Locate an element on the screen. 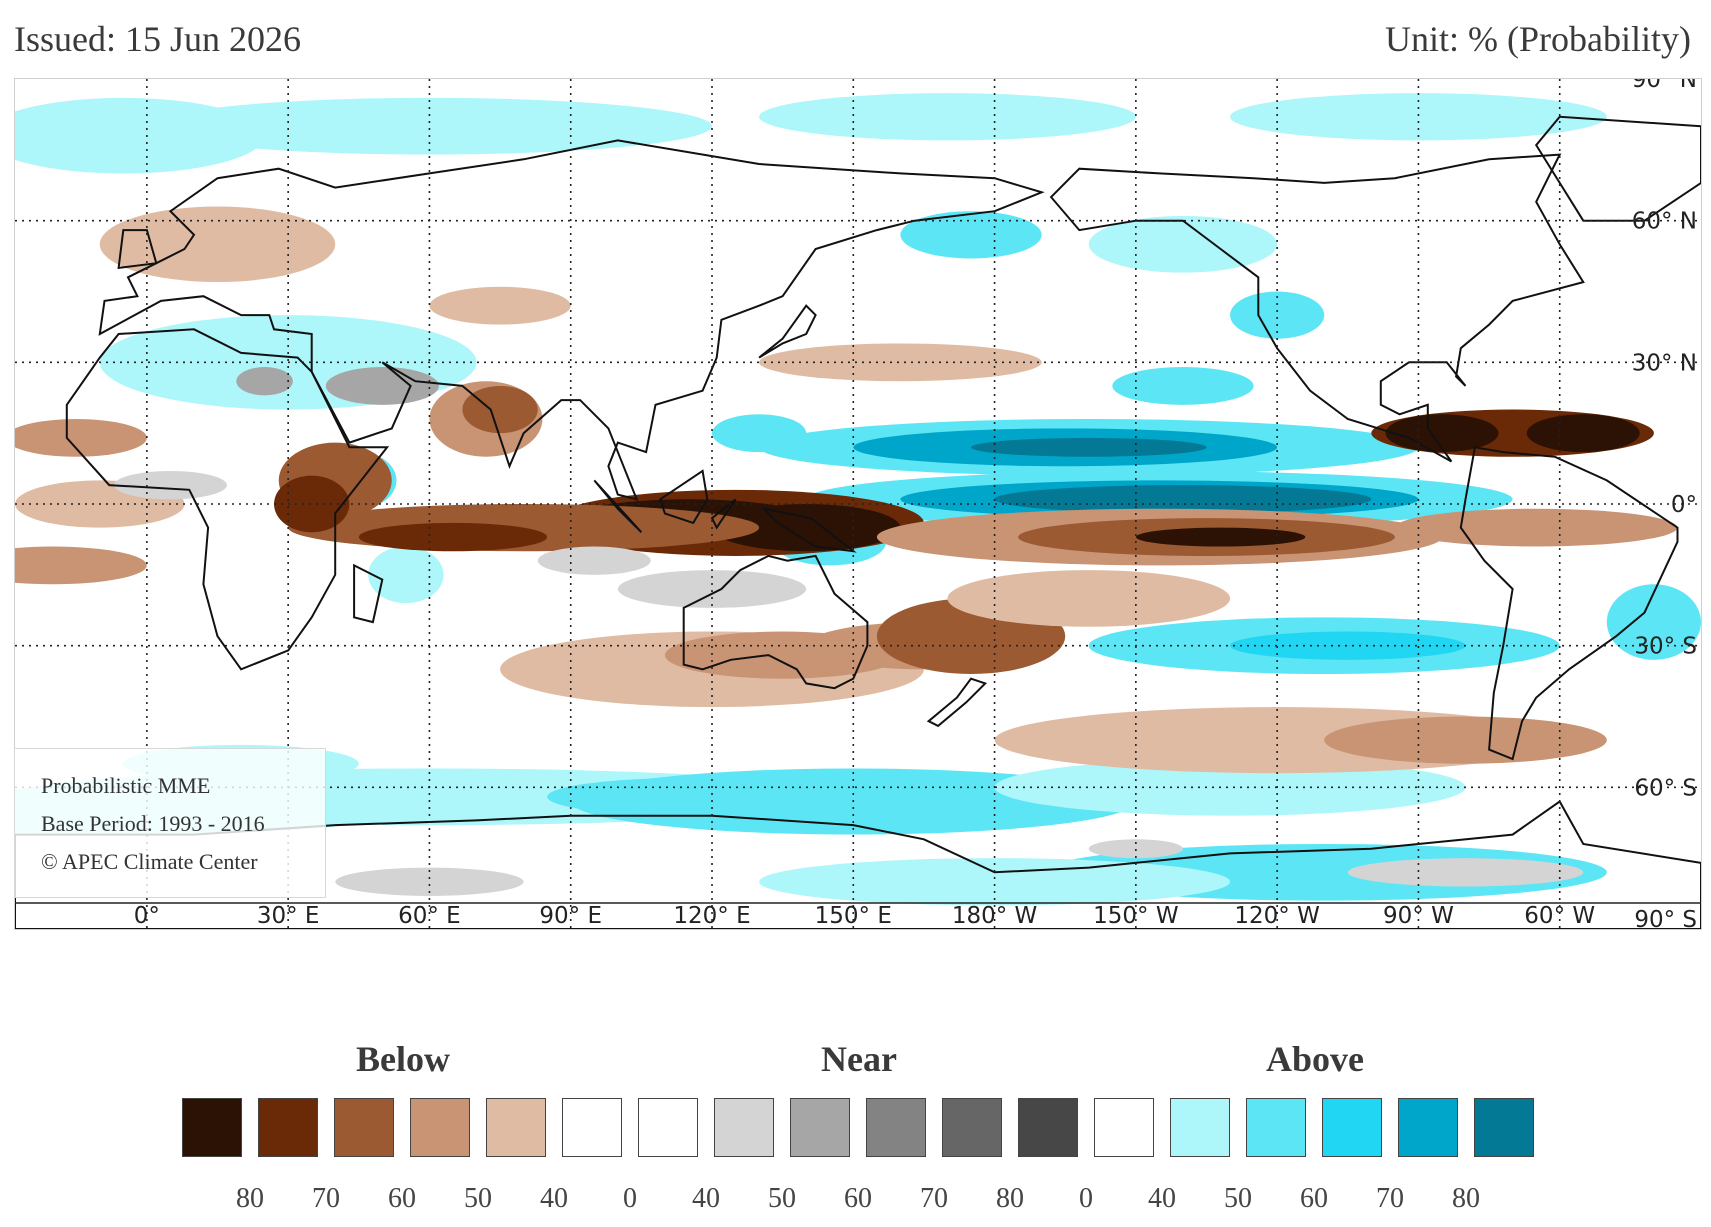  longitude-label: 150° W is located at coordinates (1135, 916).